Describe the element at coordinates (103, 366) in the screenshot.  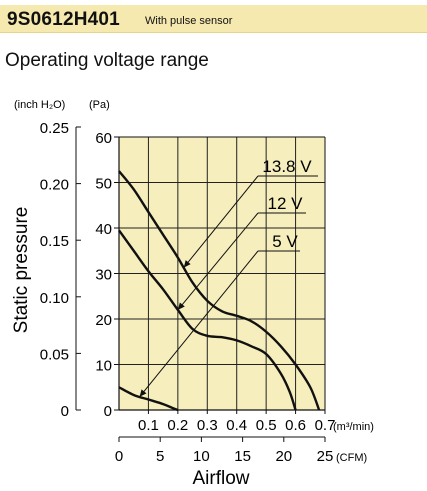
I see `y-pa-tick-label: 10` at that location.